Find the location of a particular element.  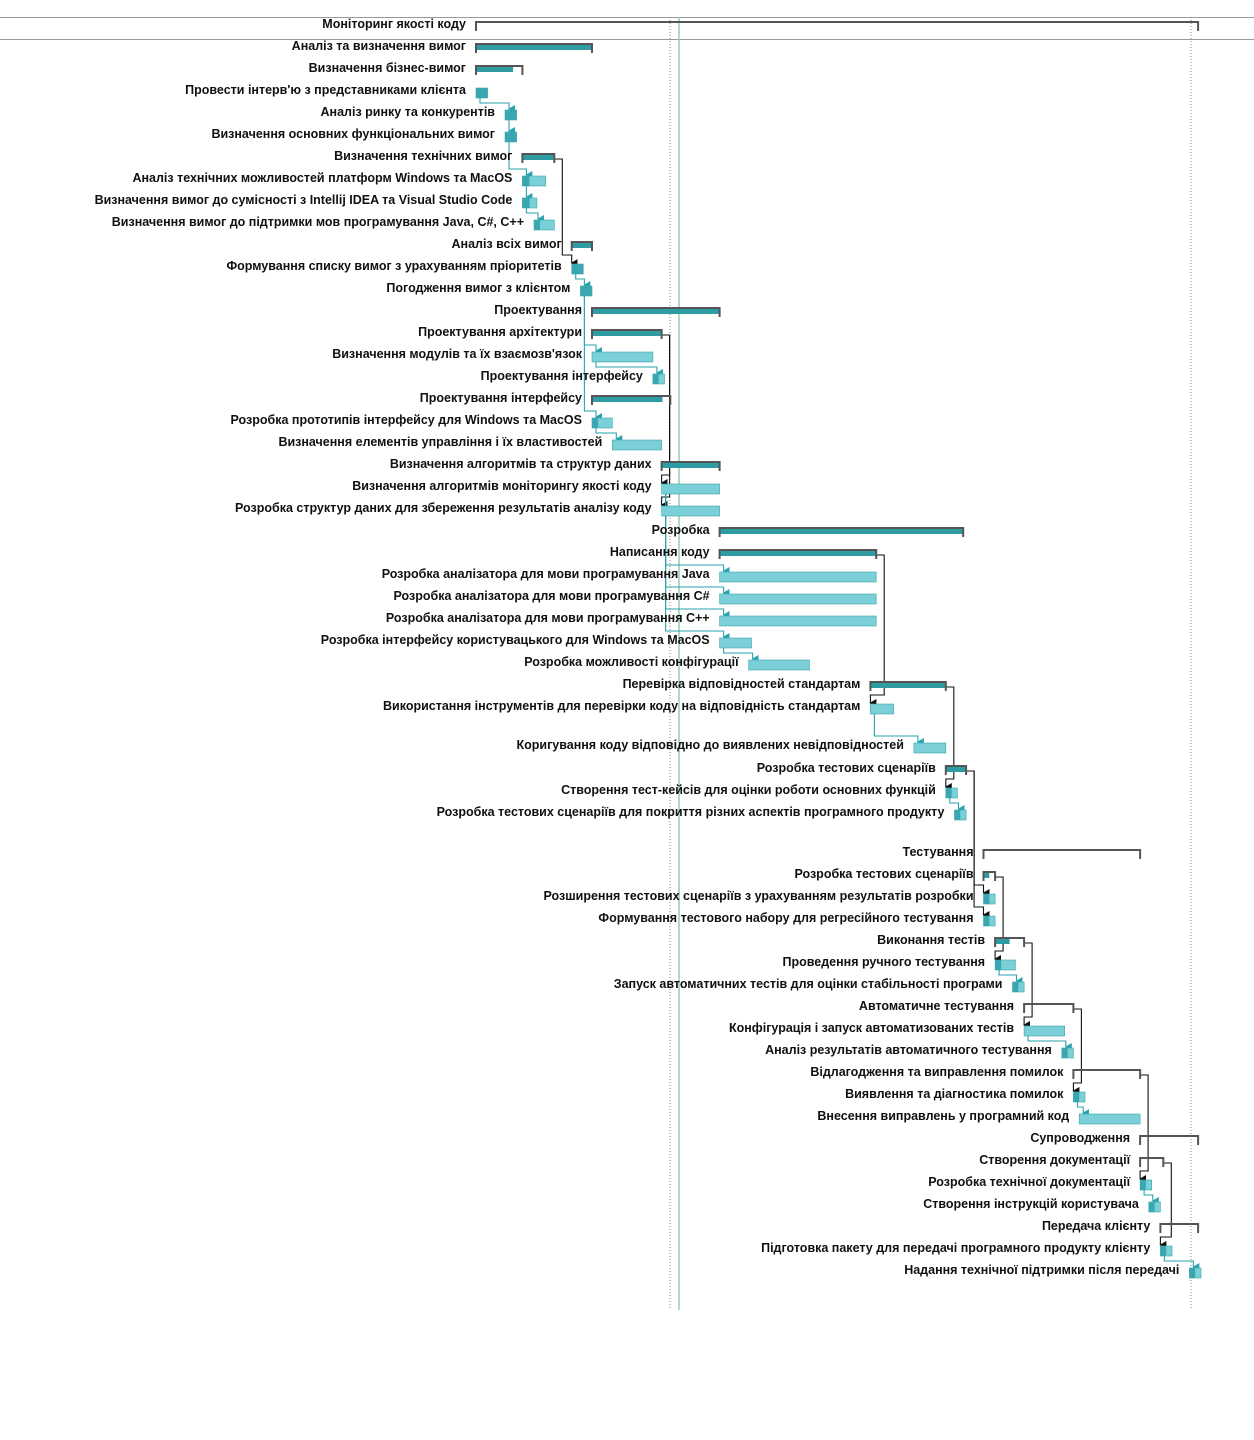

task-label: Виявлення та діагностика помилок is located at coordinates (954, 1094).